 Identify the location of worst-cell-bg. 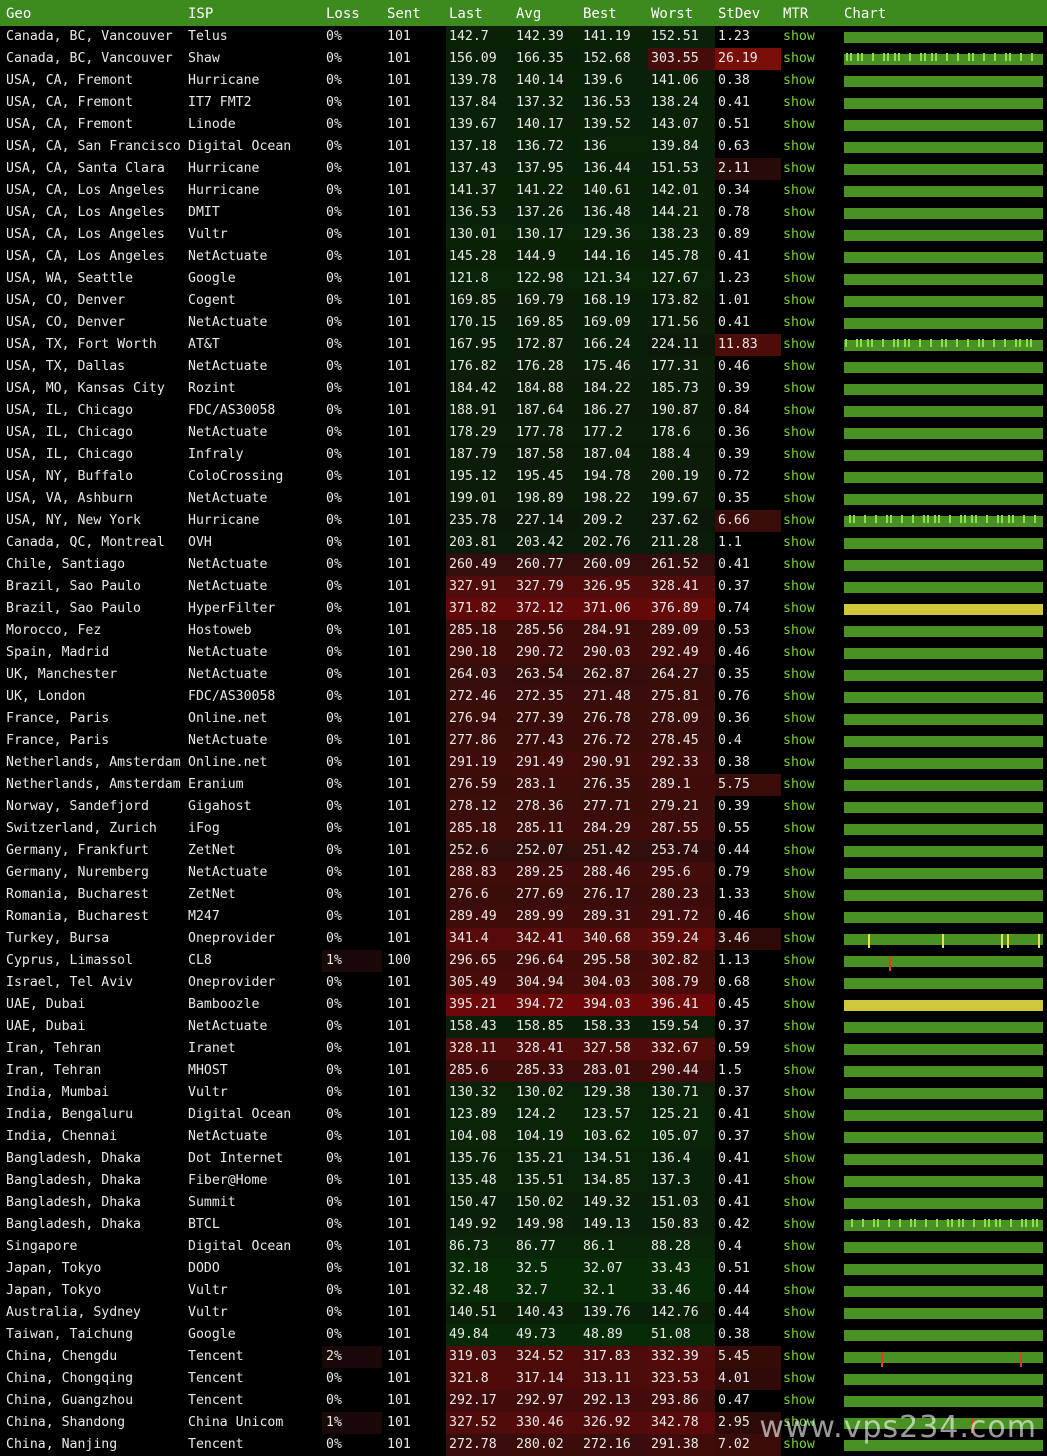
(681, 389).